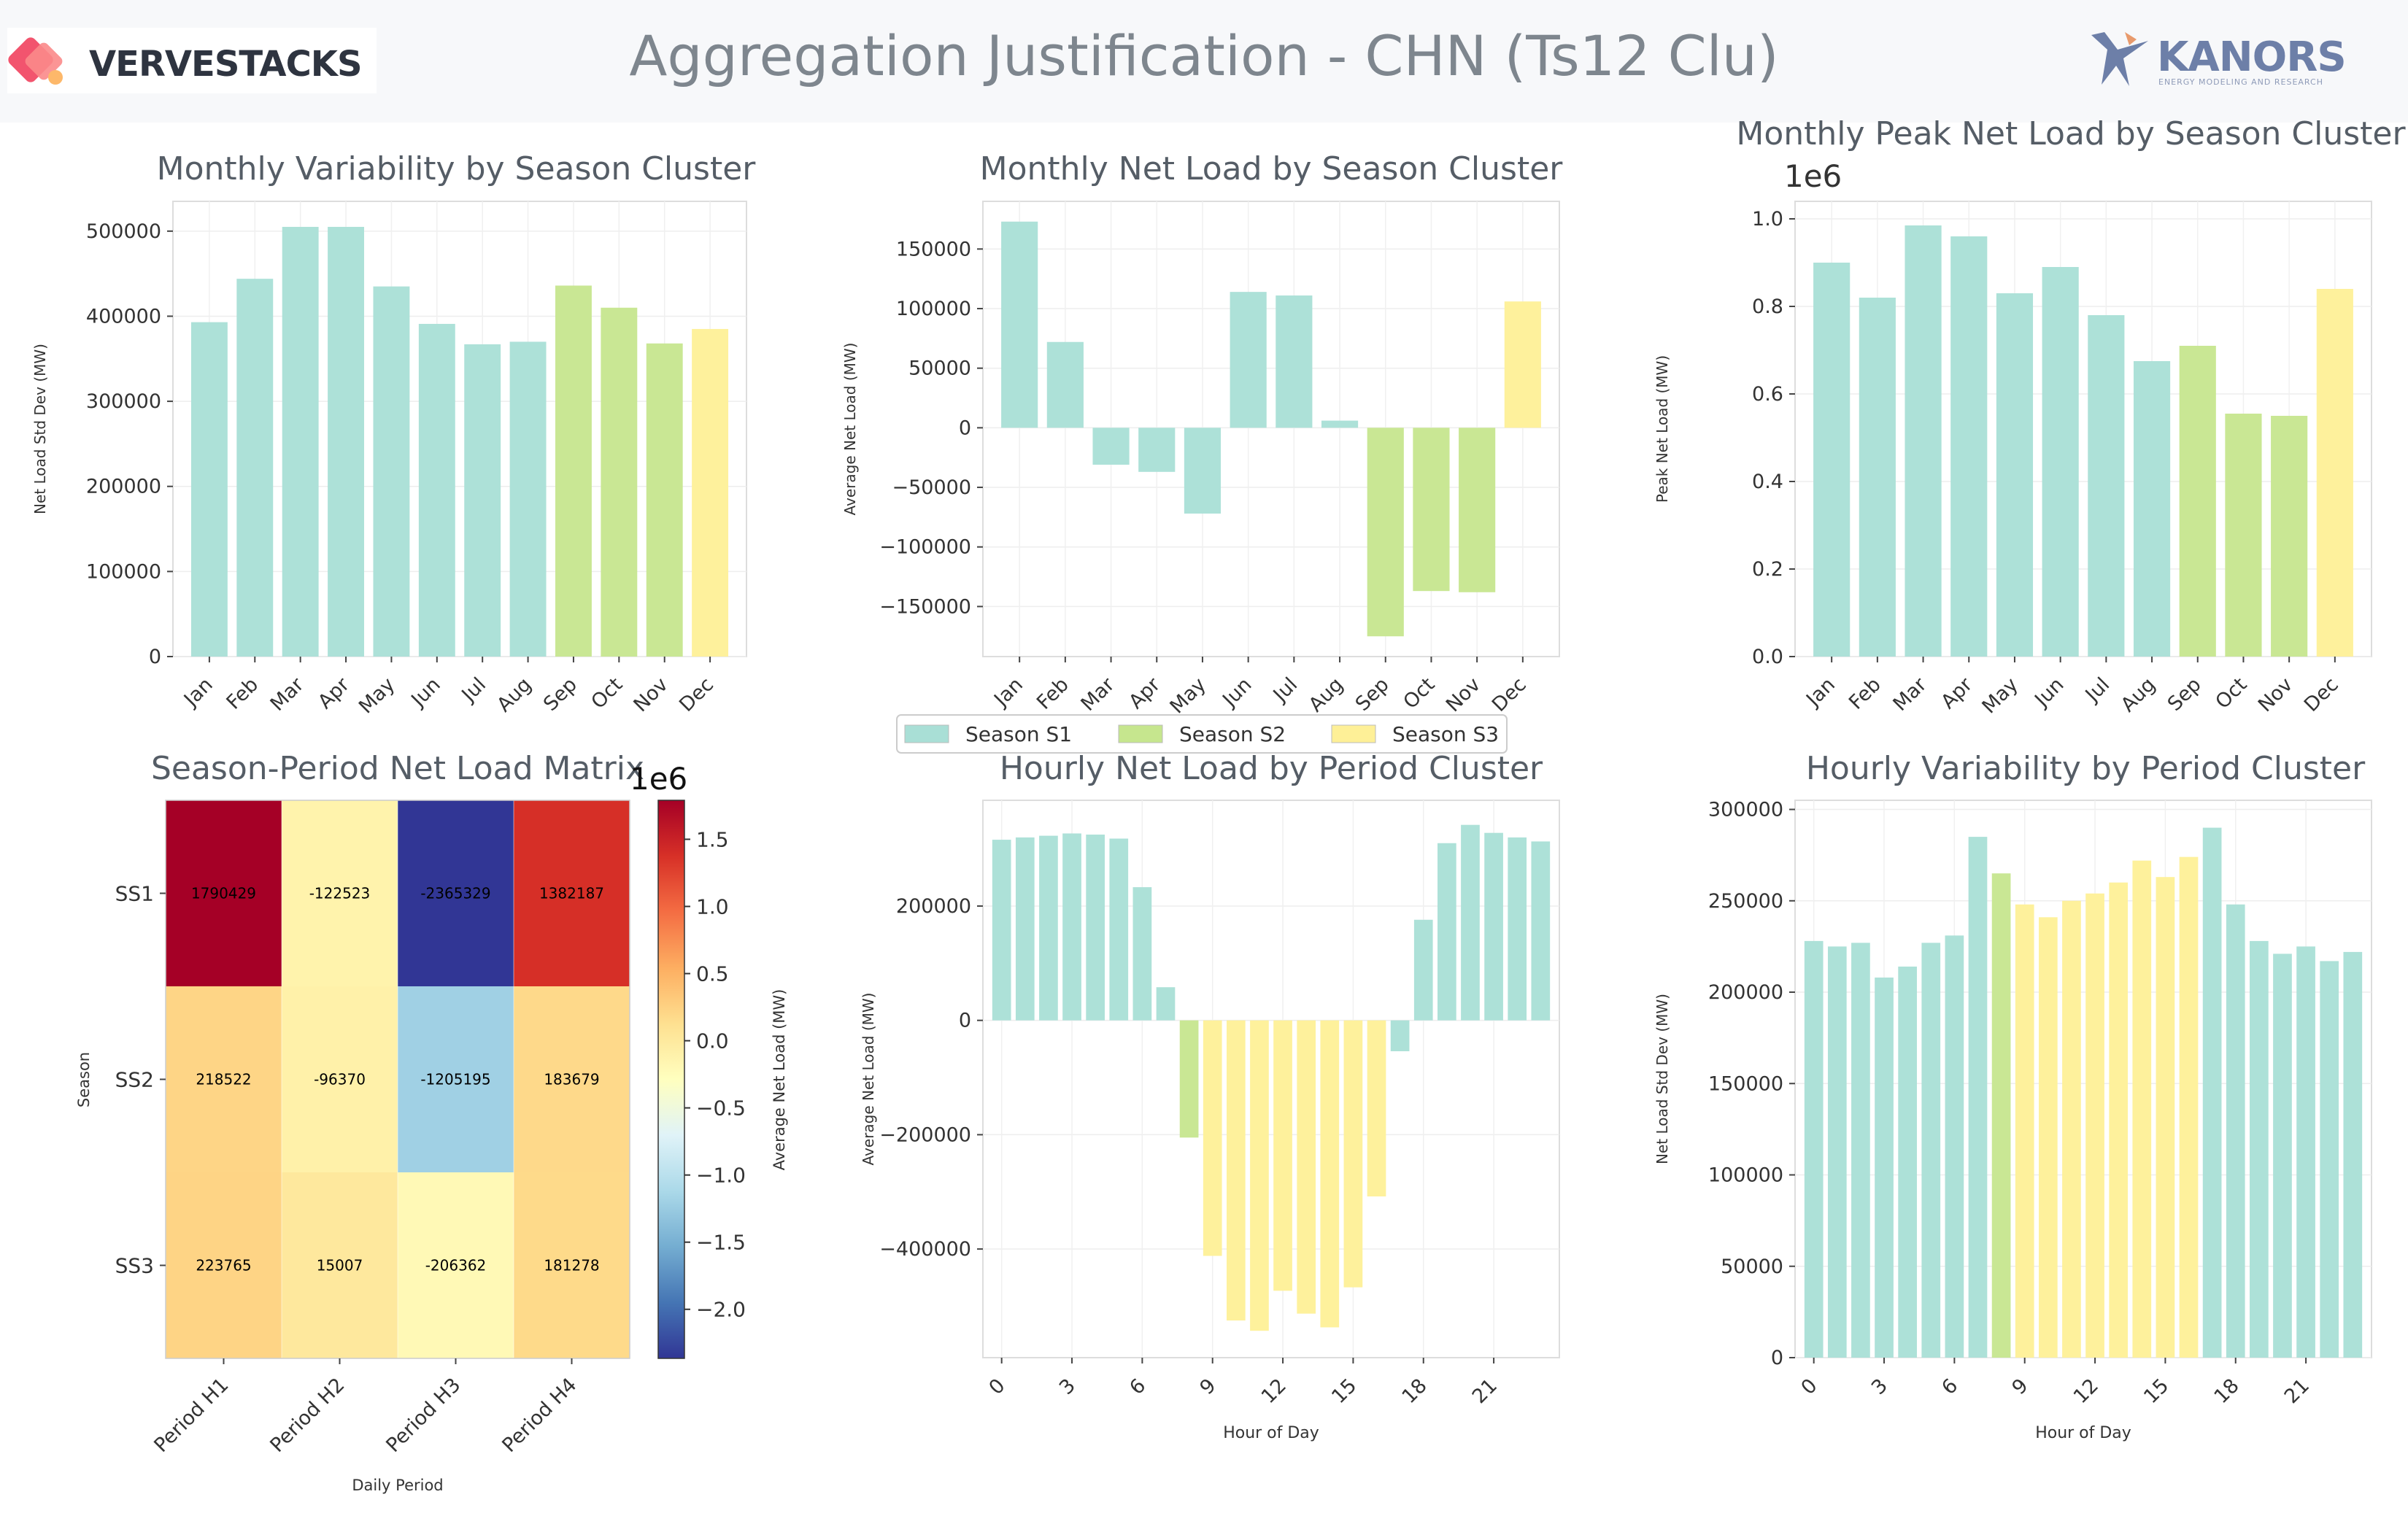 Image resolution: width=2408 pixels, height=1532 pixels. Describe the element at coordinates (192, 1415) in the screenshot. I see `x-tick-label: Period H1` at that location.